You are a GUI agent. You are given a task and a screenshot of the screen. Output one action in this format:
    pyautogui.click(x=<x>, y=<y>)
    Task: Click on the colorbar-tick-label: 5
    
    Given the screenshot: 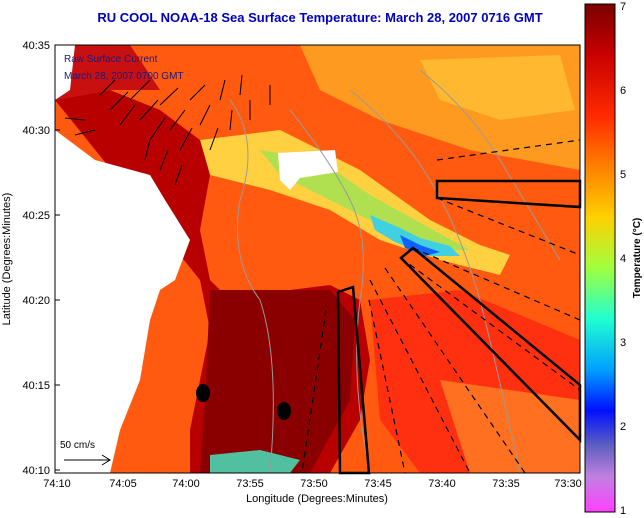 What is the action you would take?
    pyautogui.click(x=623, y=175)
    